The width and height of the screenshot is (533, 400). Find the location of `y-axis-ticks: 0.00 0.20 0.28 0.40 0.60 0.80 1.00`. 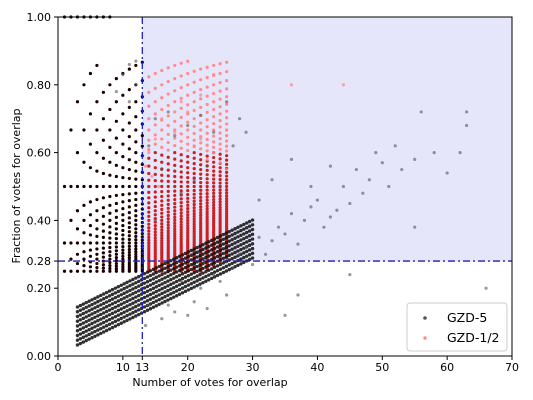

y-axis-ticks: 0.00 0.20 0.28 0.40 0.60 0.80 1.00 is located at coordinates (42, 187).